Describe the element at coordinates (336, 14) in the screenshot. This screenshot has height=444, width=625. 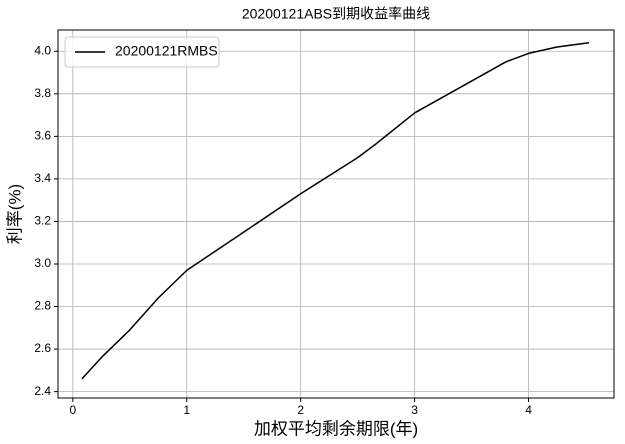
I see `chart-title: 20200121ABS到期收益率曲线` at that location.